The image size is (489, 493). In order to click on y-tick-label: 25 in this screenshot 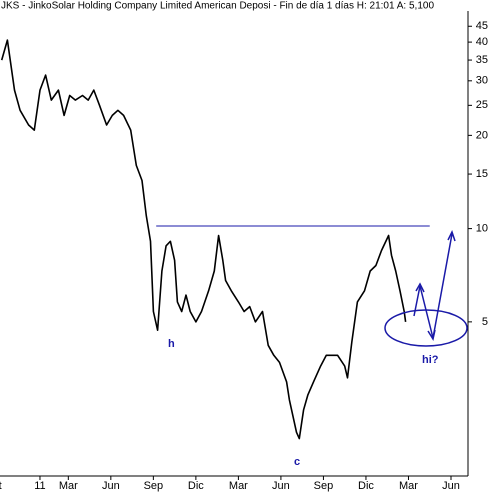, I will do `click(482, 105)`.